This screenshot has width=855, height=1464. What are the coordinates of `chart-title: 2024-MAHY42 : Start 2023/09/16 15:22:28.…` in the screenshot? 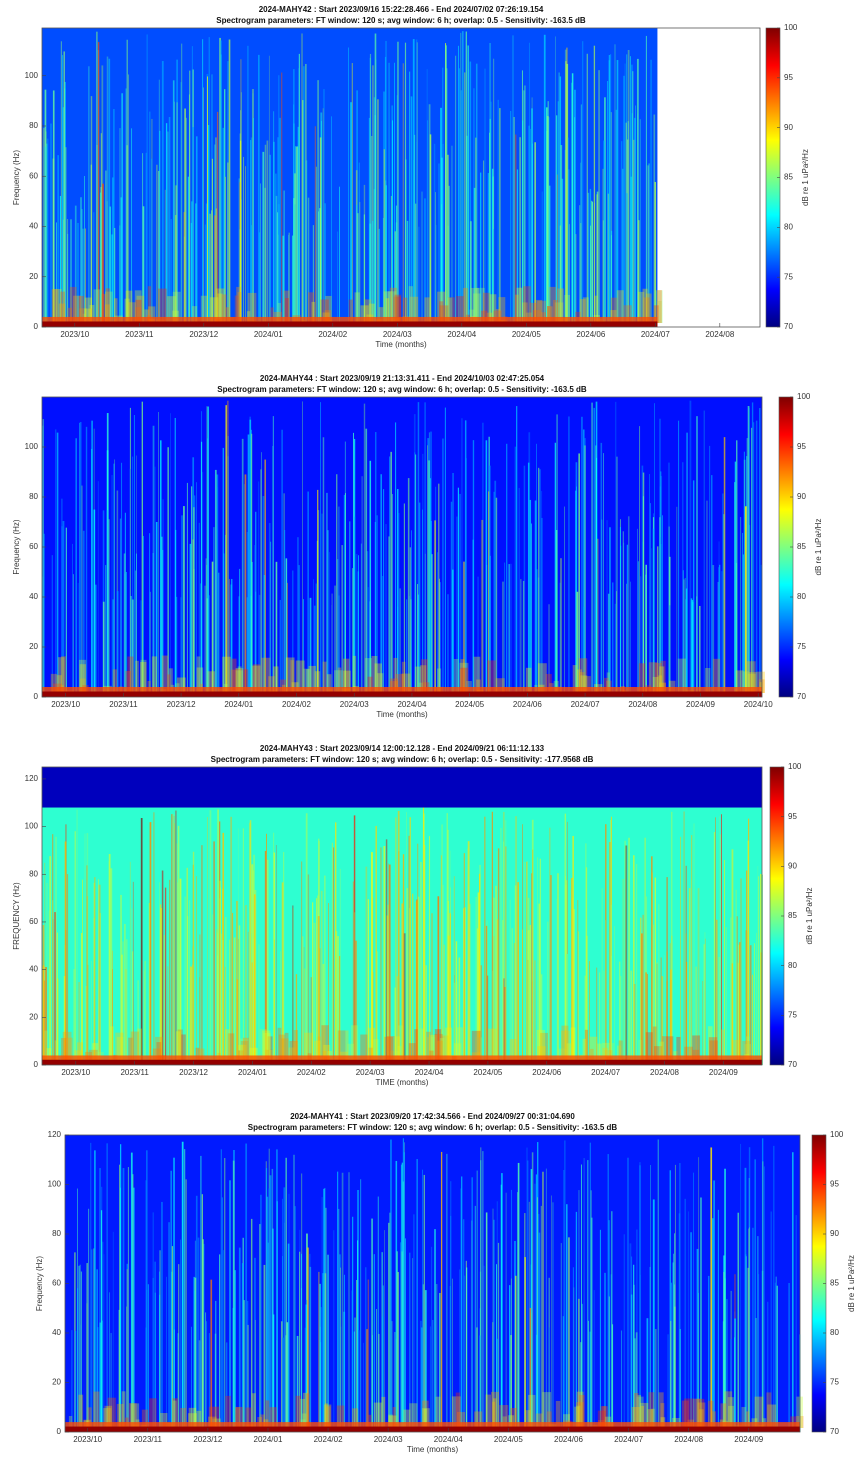 It's located at (401, 9).